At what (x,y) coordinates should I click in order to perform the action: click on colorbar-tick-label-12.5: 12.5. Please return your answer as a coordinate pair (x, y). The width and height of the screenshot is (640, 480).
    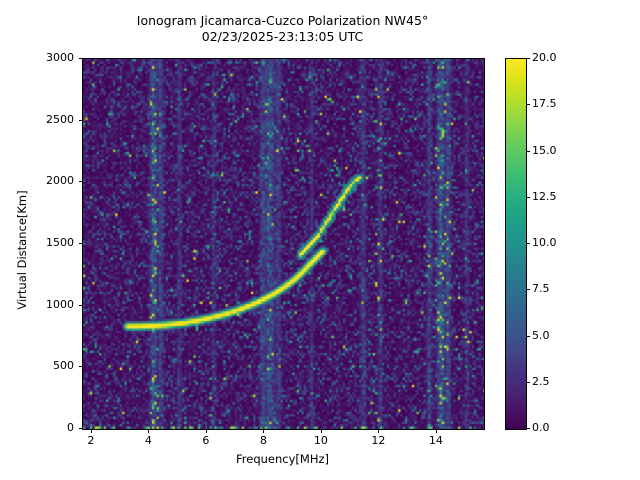
    Looking at the image, I should click on (544, 196).